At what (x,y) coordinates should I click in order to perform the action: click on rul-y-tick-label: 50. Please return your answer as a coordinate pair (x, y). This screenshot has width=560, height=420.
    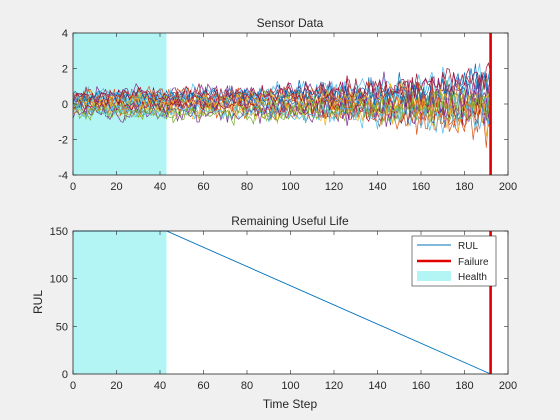
    Looking at the image, I should click on (62, 327).